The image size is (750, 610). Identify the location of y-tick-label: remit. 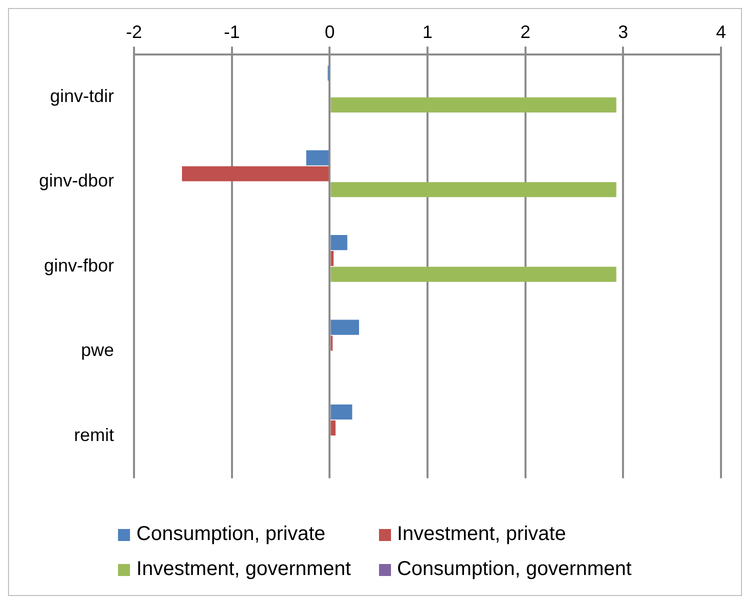
(94, 434).